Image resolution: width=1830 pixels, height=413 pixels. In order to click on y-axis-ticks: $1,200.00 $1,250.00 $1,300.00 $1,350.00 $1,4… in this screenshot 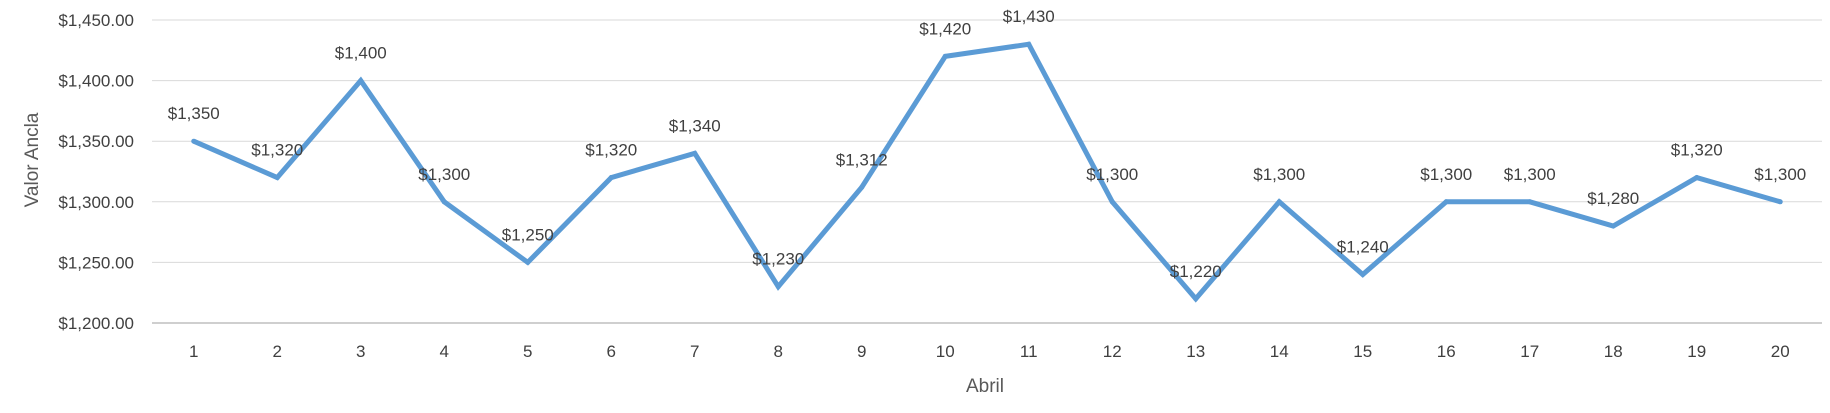, I will do `click(96, 172)`.